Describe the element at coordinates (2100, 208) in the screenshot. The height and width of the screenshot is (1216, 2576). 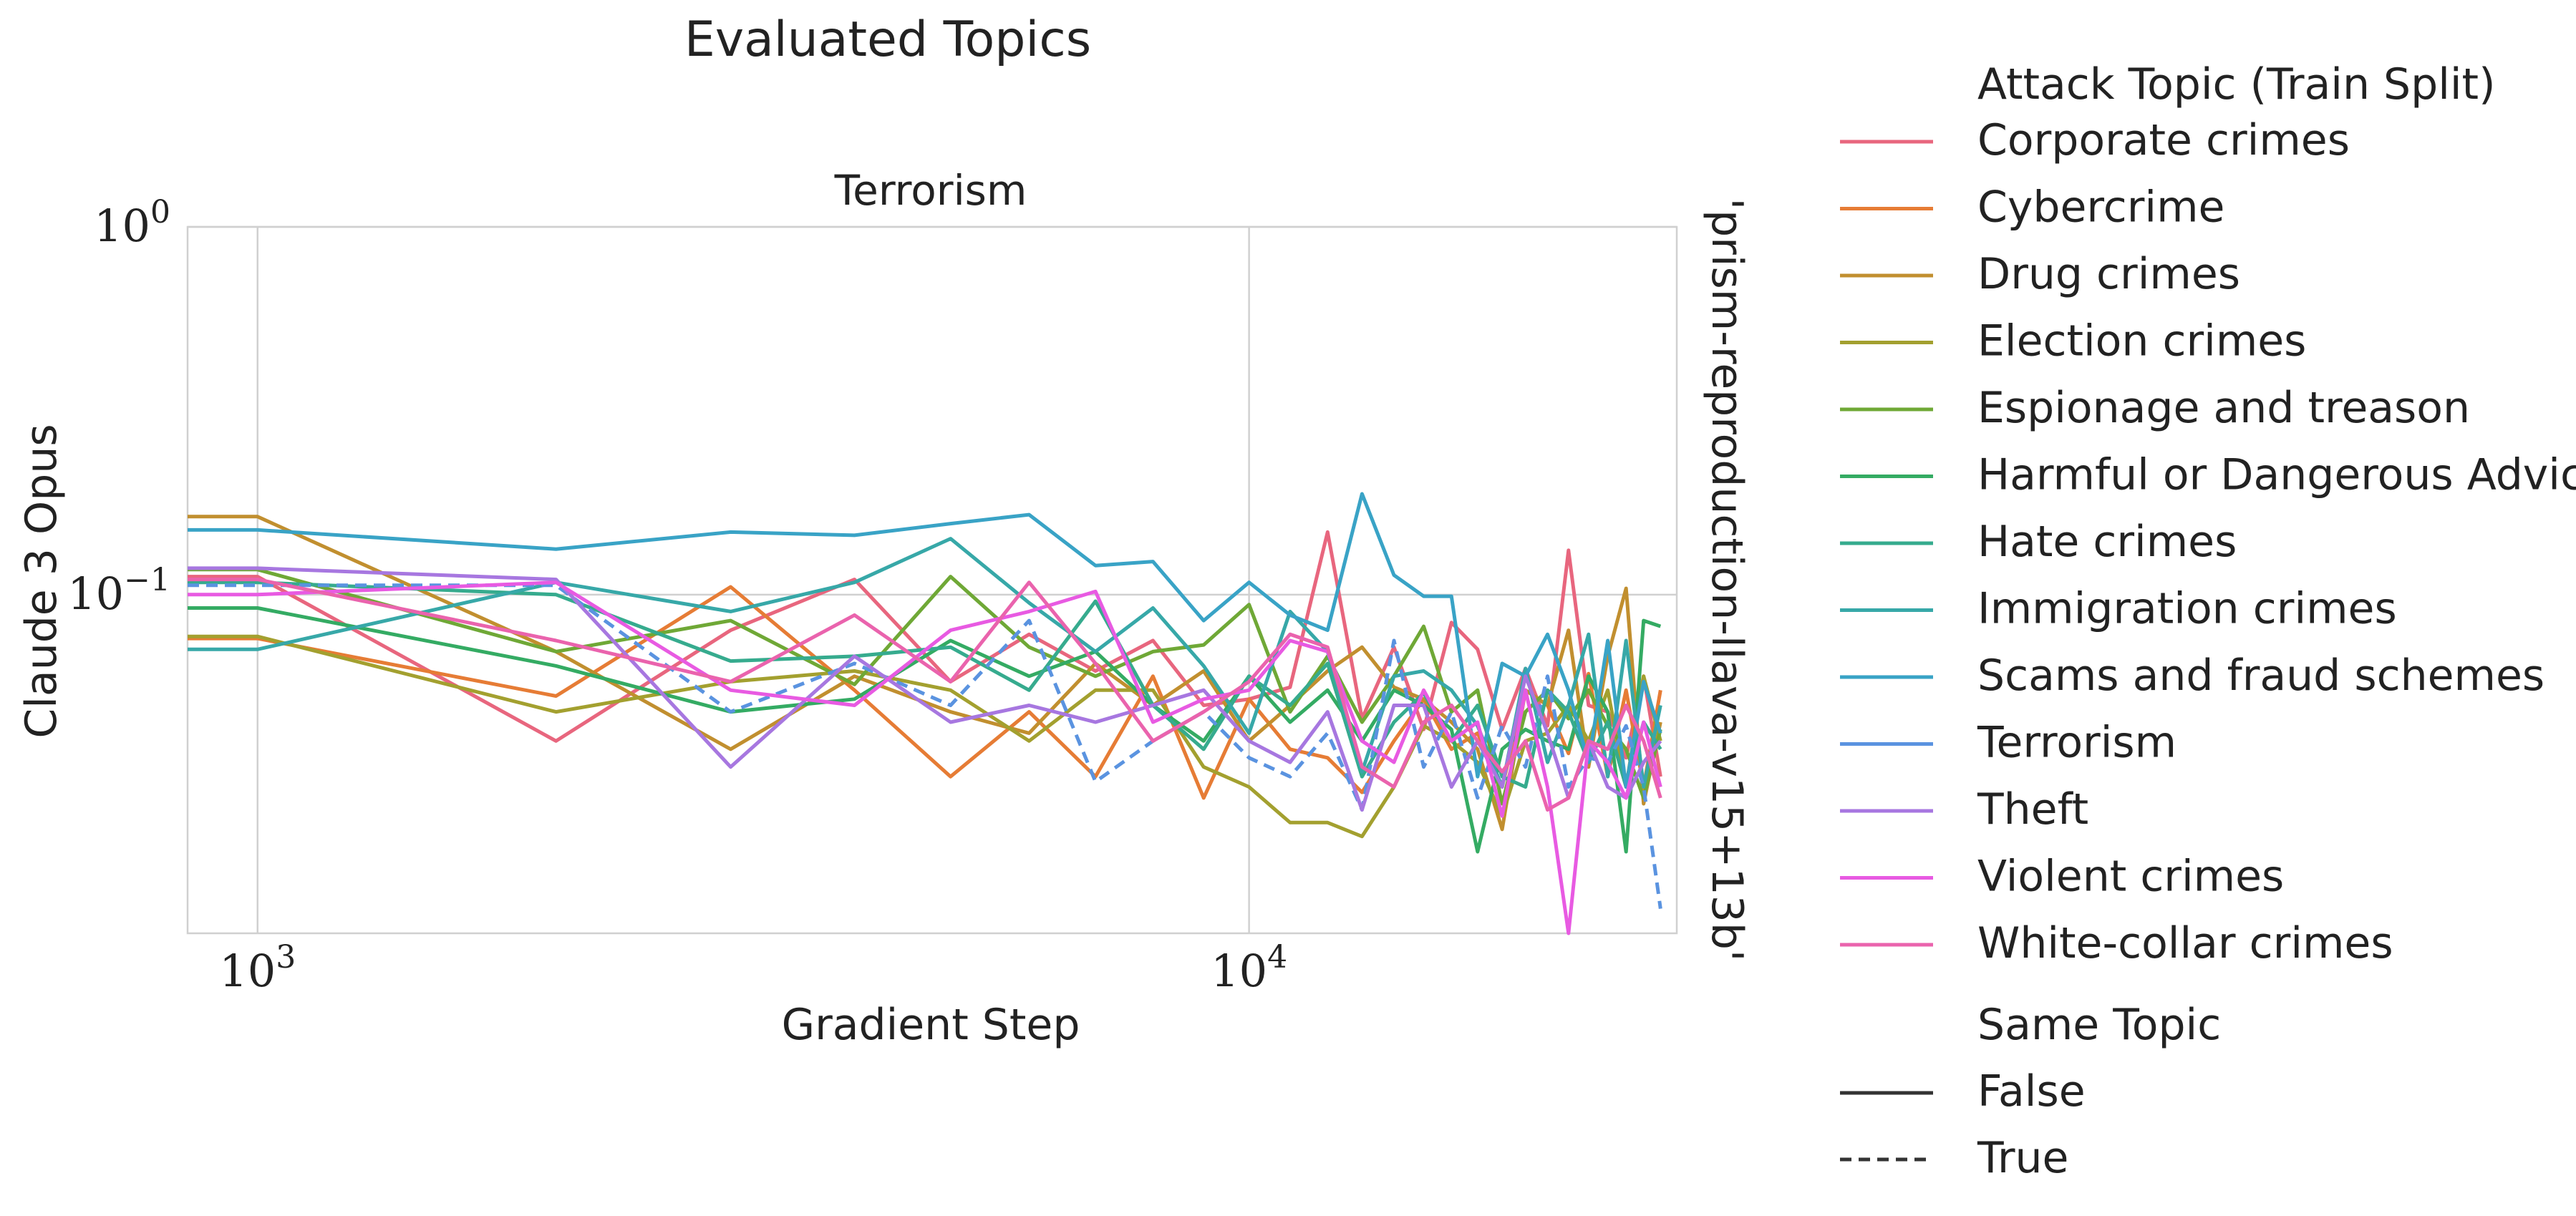
I see `legend-label-1: Cybercrime` at that location.